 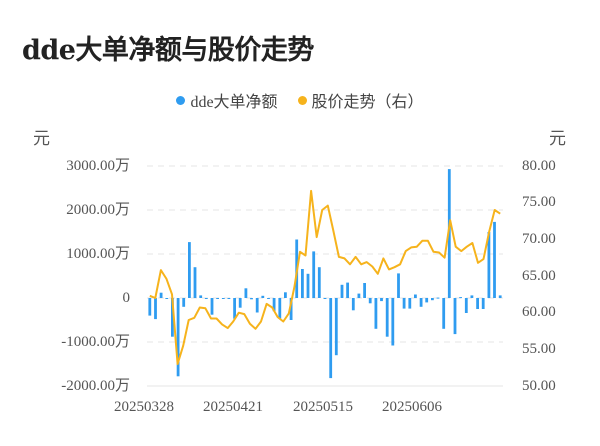 What do you see at coordinates (233, 407) in the screenshot?
I see `x-tick: 20250421` at bounding box center [233, 407].